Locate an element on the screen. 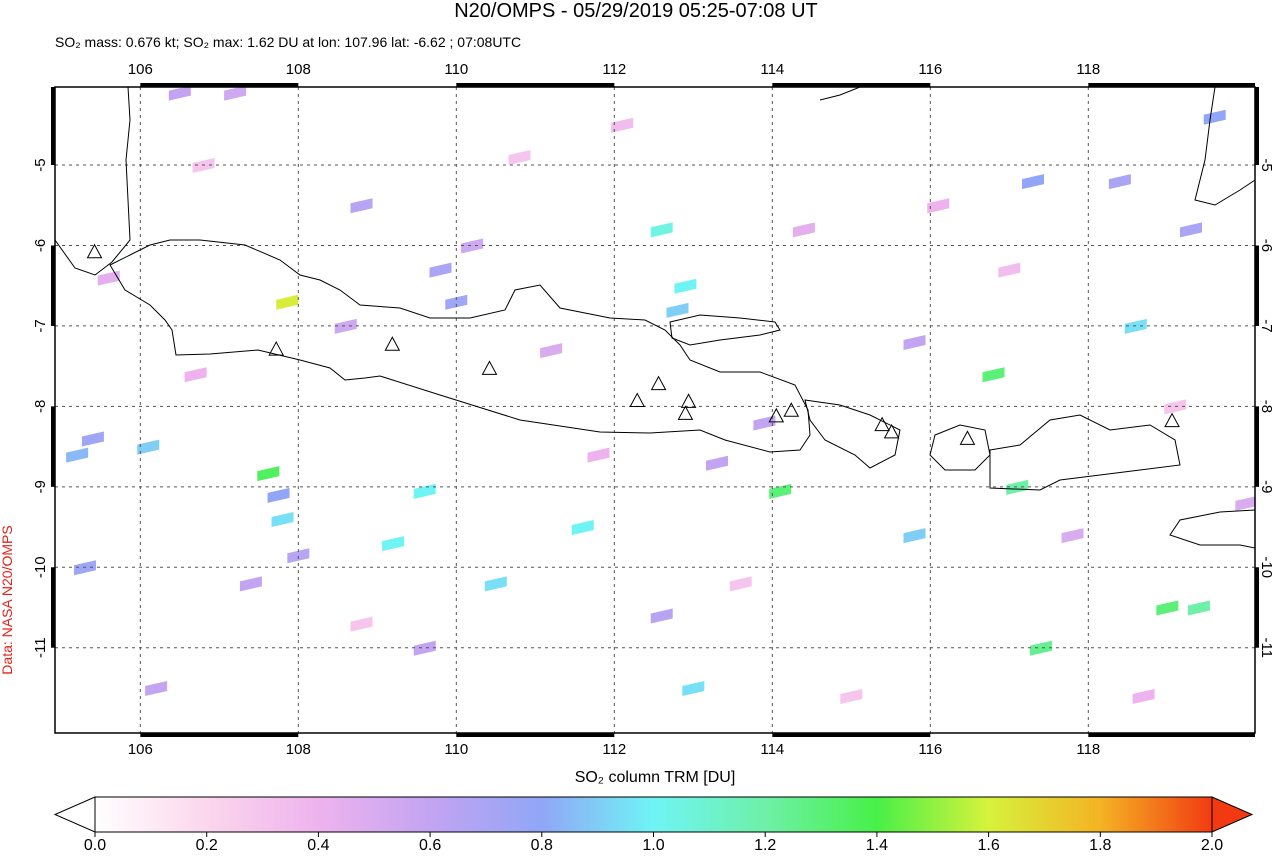  x-tick-label-bottom: 118 is located at coordinates (1088, 749).